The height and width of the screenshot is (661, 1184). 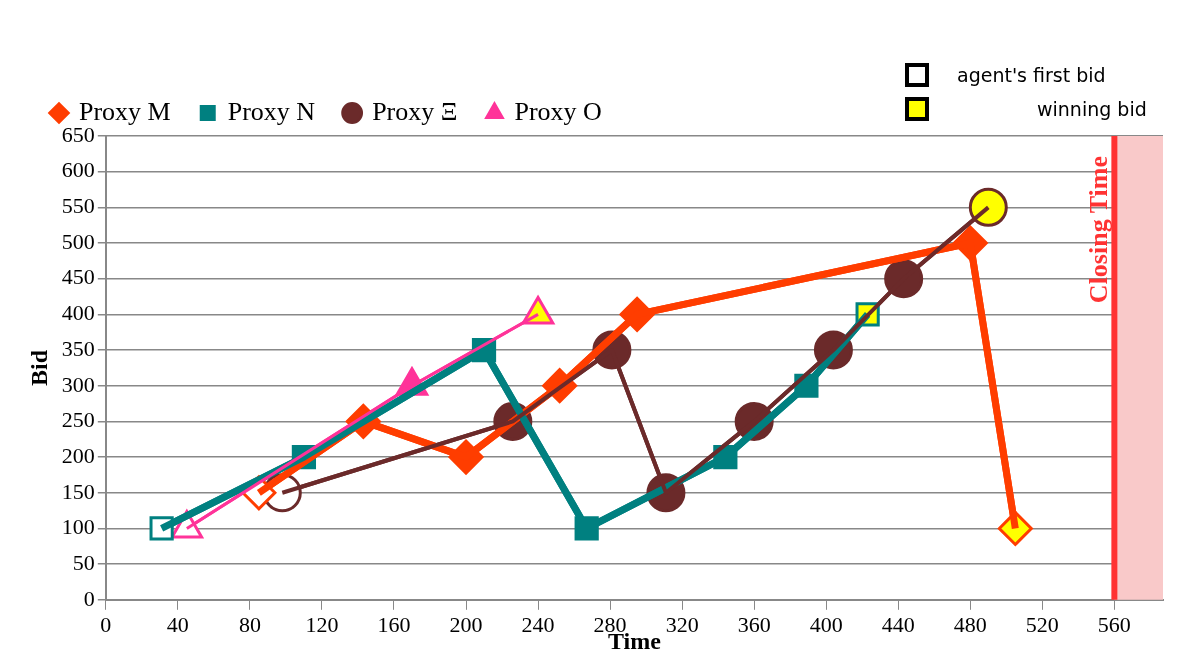 What do you see at coordinates (415, 111) in the screenshot?
I see `legend-label: Proxy Ξ` at bounding box center [415, 111].